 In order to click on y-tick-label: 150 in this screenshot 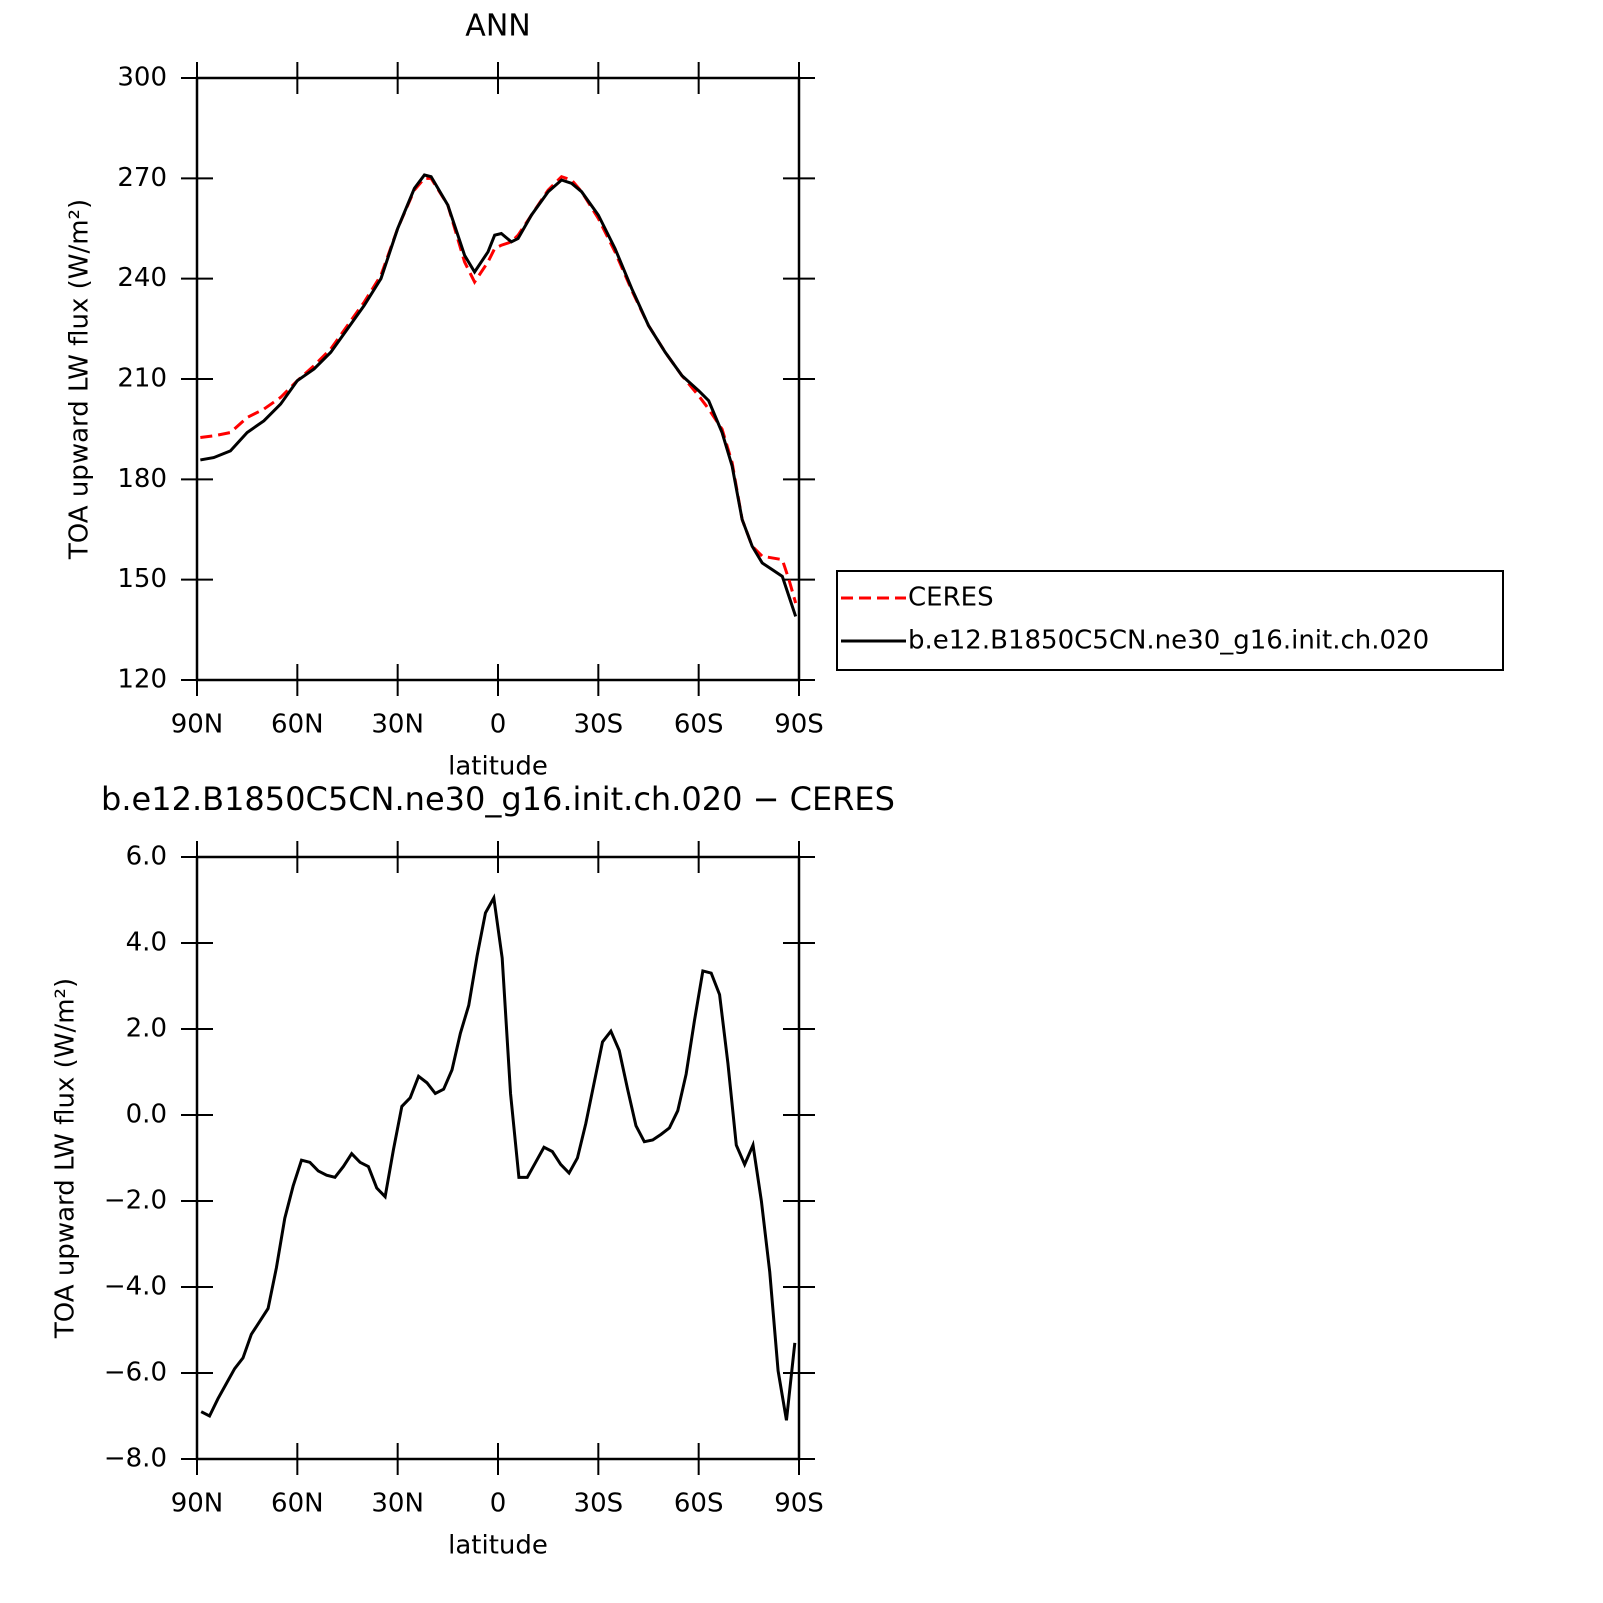, I will do `click(142, 579)`.